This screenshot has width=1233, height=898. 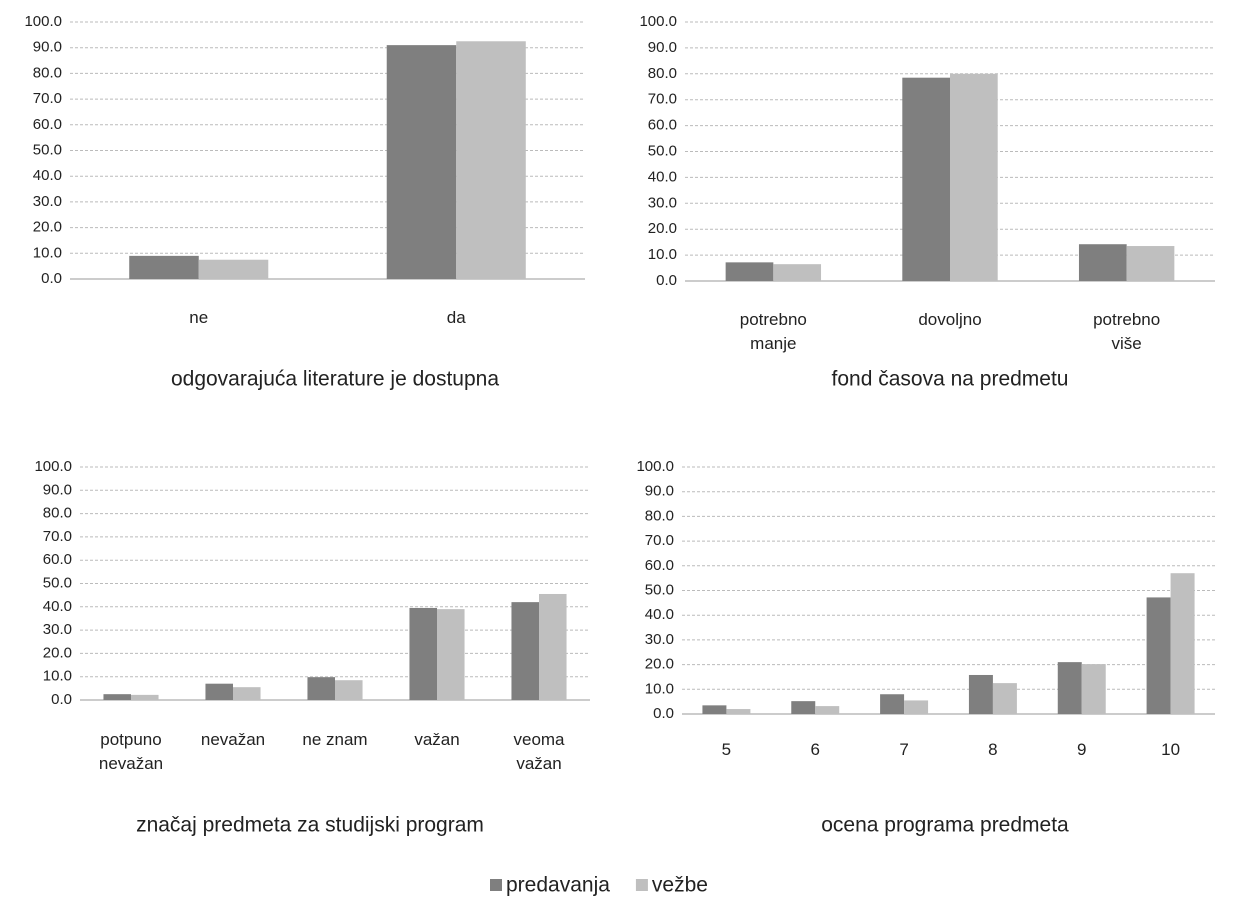 I want to click on x-tick-label-box: potrebno više, so click(x=1127, y=331).